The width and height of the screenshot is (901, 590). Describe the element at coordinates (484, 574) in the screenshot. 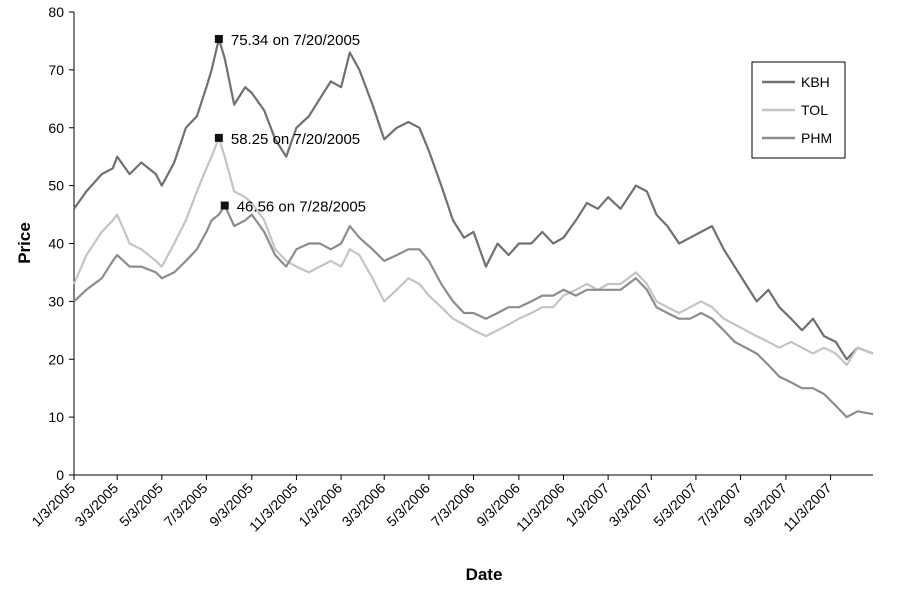

I see `x-axis-title: Date` at that location.